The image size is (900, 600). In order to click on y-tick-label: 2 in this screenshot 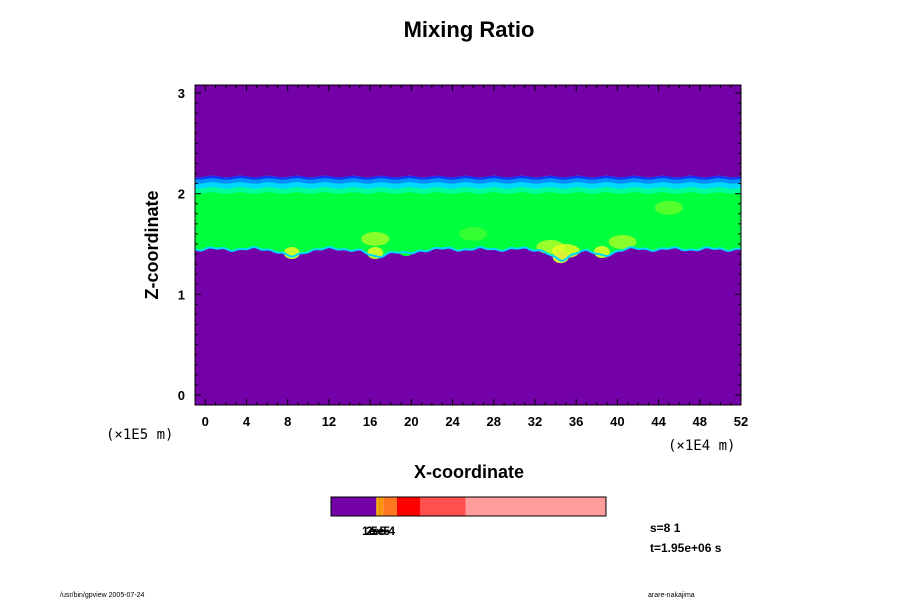, I will do `click(181, 194)`.